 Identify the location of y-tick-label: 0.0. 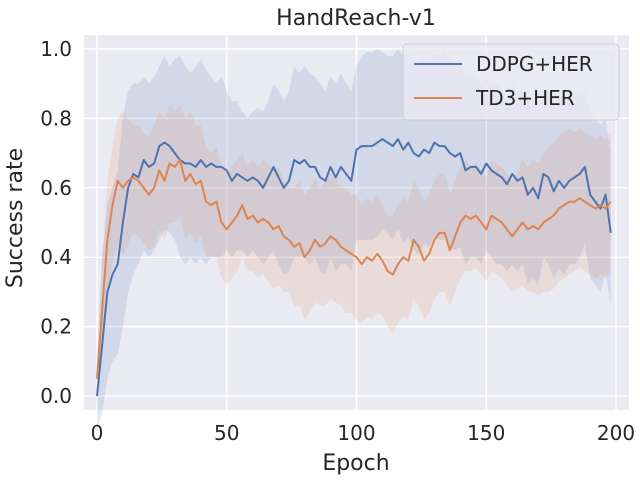
(56, 396).